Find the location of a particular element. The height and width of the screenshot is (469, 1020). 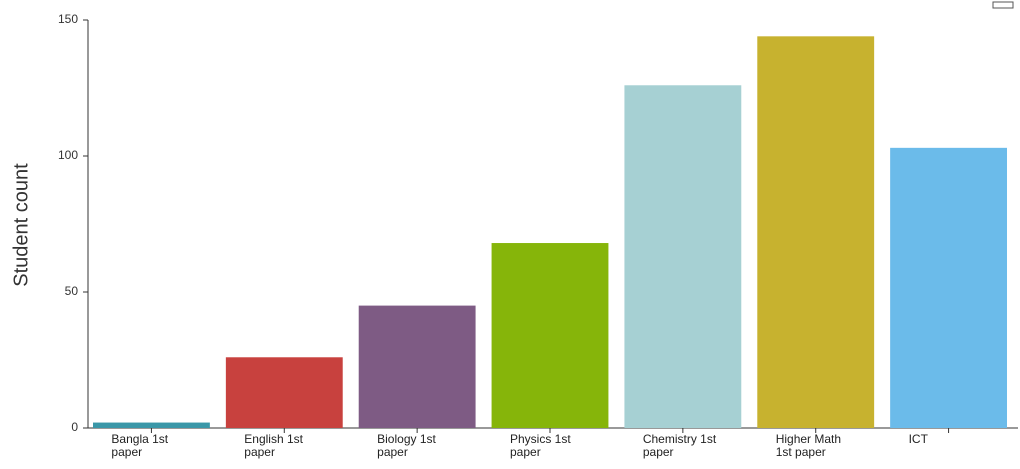

y-tick-label: 100 is located at coordinates (68, 155).